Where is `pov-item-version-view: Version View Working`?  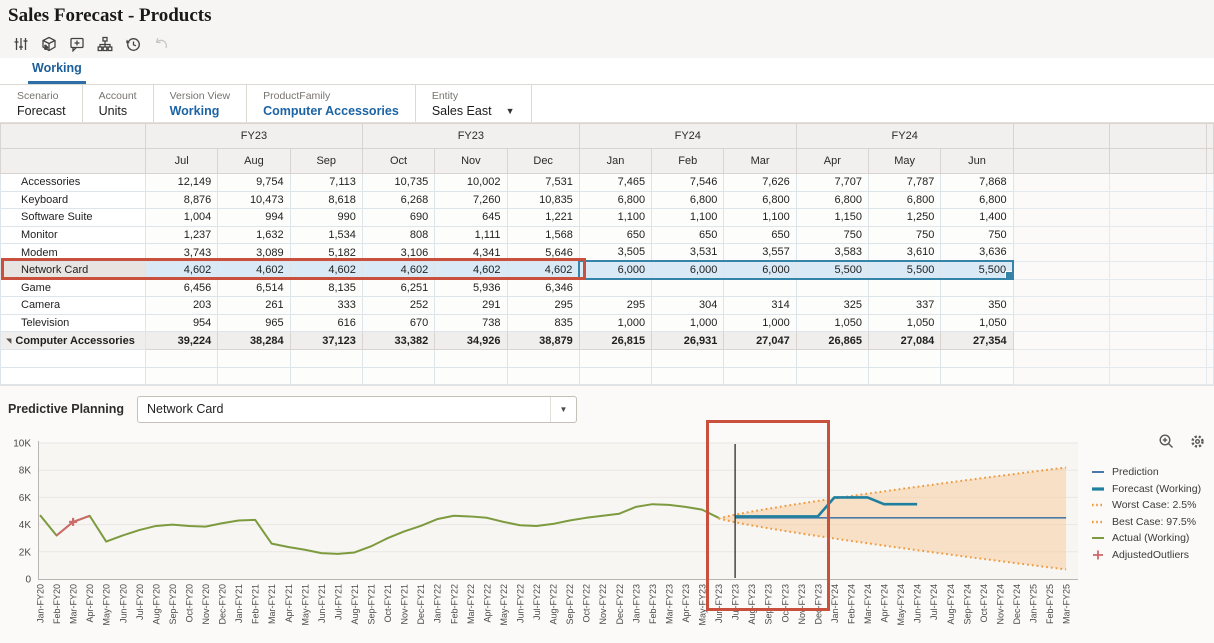 pov-item-version-view: Version View Working is located at coordinates (209, 103).